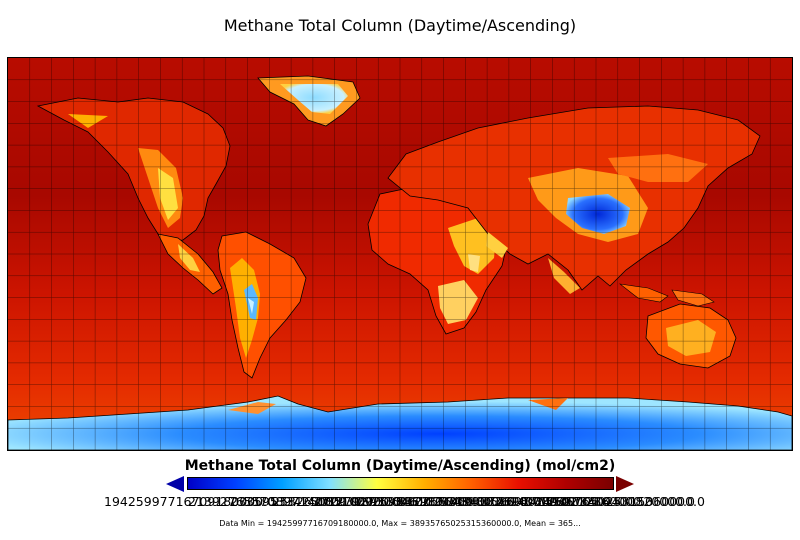 Image resolution: width=800 pixels, height=540 pixels. Describe the element at coordinates (262, 305) in the screenshot. I see `south-america` at that location.